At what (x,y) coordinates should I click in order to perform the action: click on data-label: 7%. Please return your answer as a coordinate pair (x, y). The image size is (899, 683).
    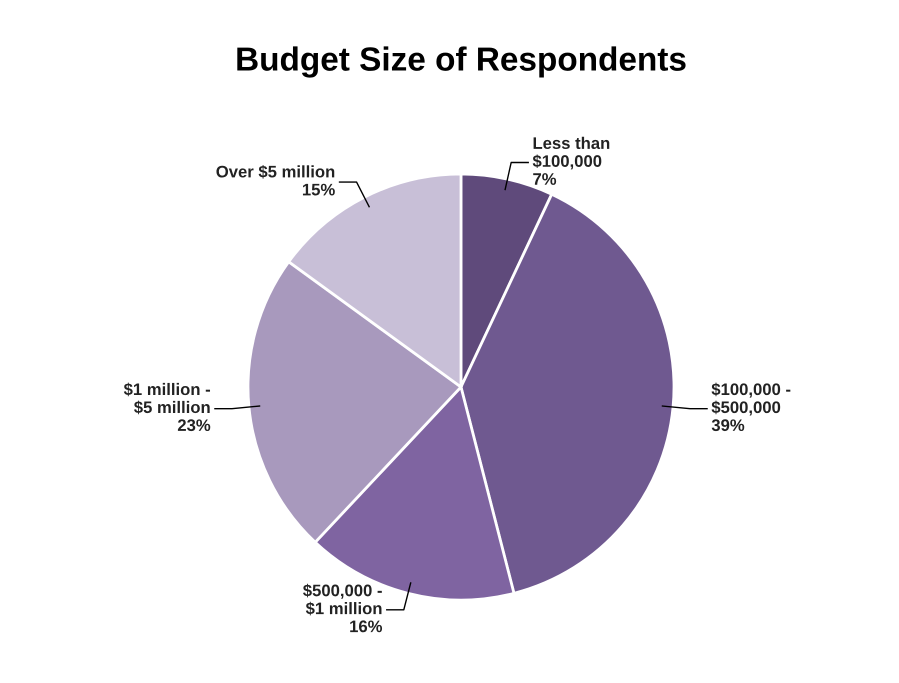
    Looking at the image, I should click on (544, 179).